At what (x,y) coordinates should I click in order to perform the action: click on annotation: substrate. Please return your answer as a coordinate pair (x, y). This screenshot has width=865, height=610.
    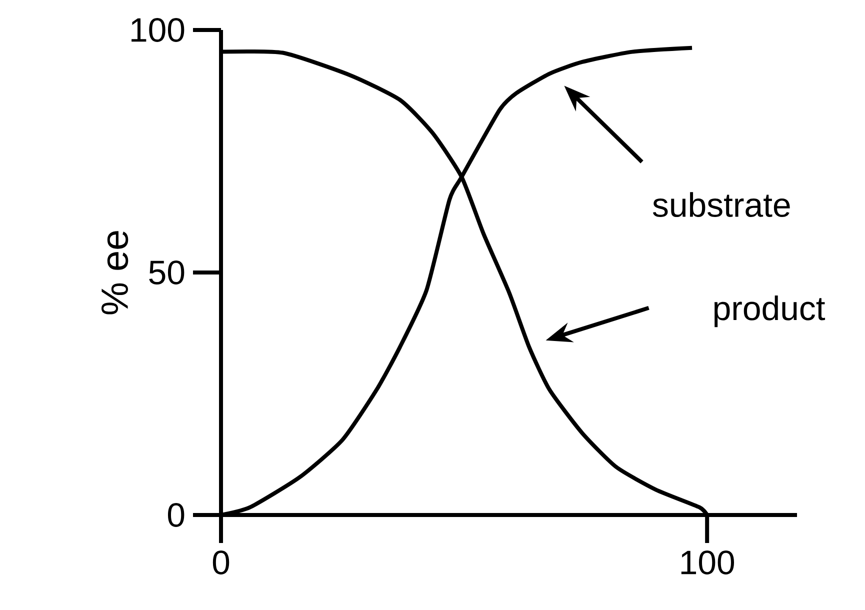
    Looking at the image, I should click on (721, 205).